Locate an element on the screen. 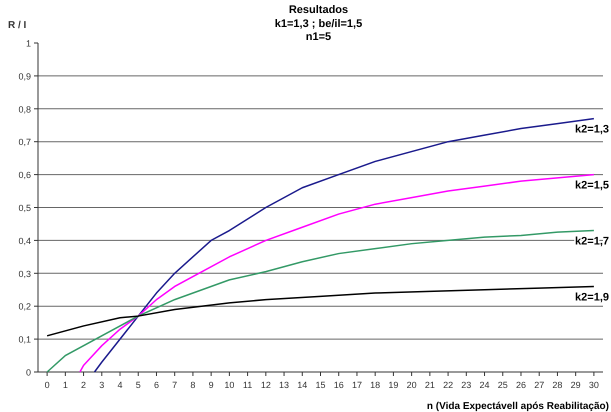 The height and width of the screenshot is (412, 611). x-tick-label: 14 is located at coordinates (302, 385).